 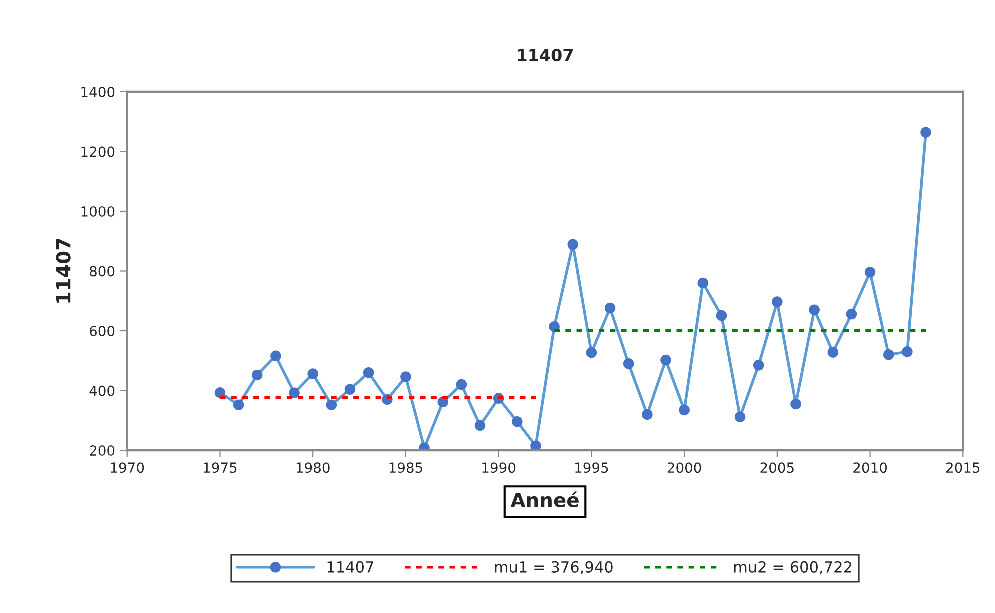 What do you see at coordinates (554, 568) in the screenshot?
I see `legend-label: mu1 = 376,940` at bounding box center [554, 568].